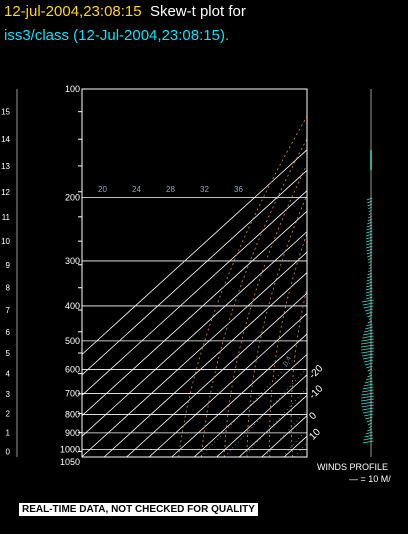 This screenshot has width=408, height=534. What do you see at coordinates (72, 306) in the screenshot?
I see `pressure-tick-label: 400` at bounding box center [72, 306].